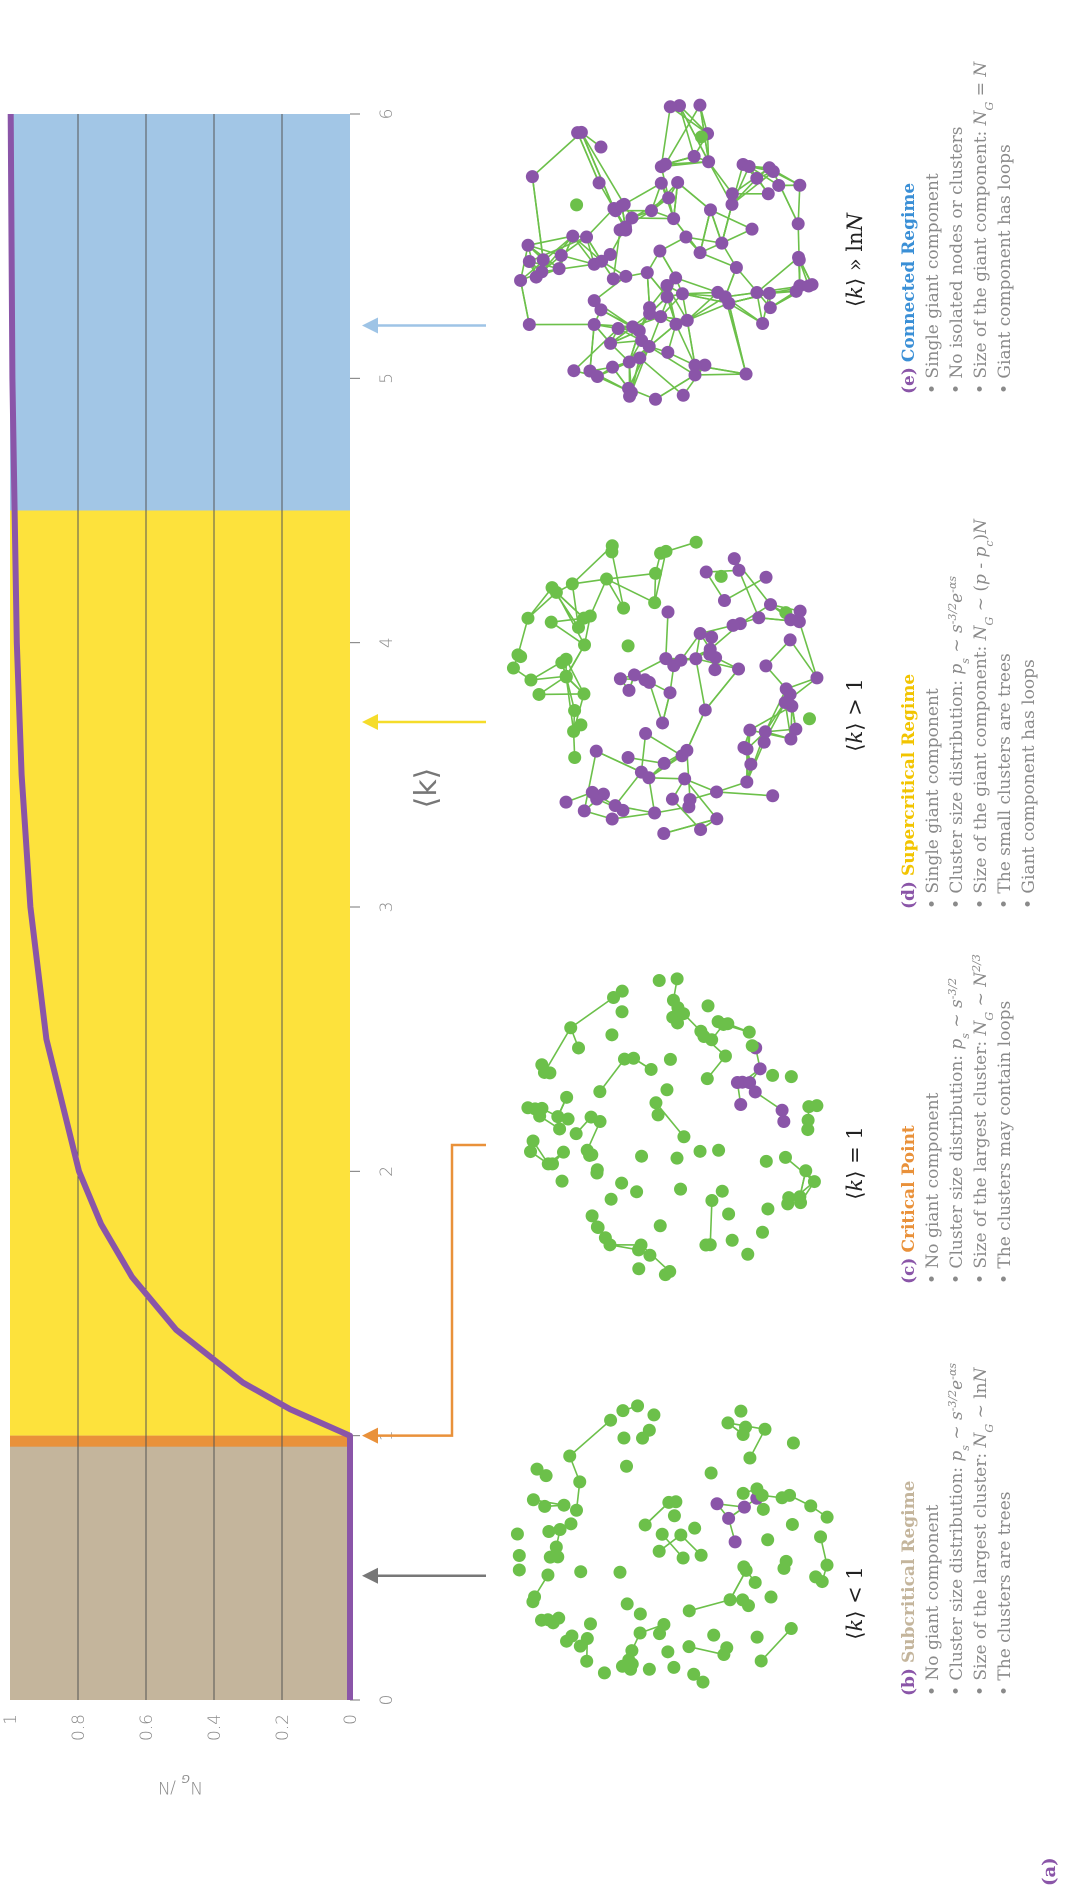  I want to click on text-segment: • No giant component, so click(933, 1600).